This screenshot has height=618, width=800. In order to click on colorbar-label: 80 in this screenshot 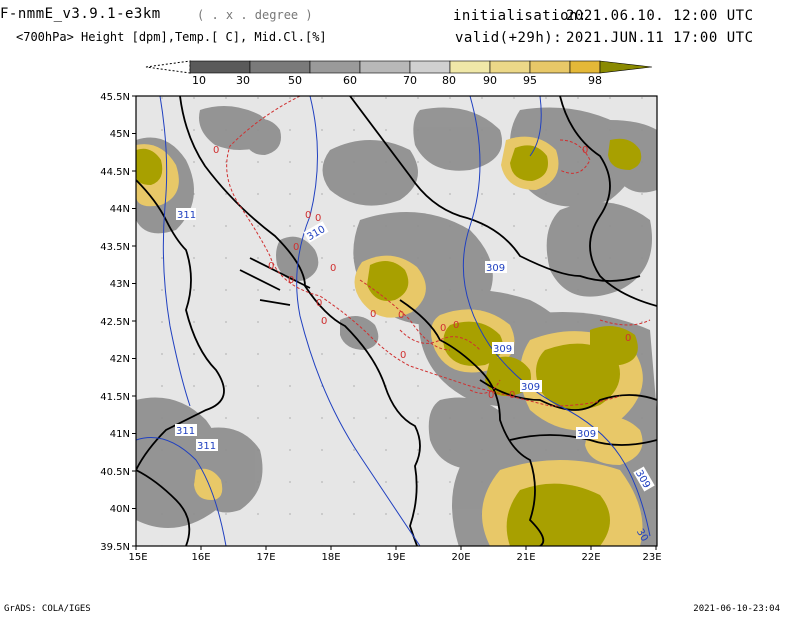, I will do `click(449, 80)`.